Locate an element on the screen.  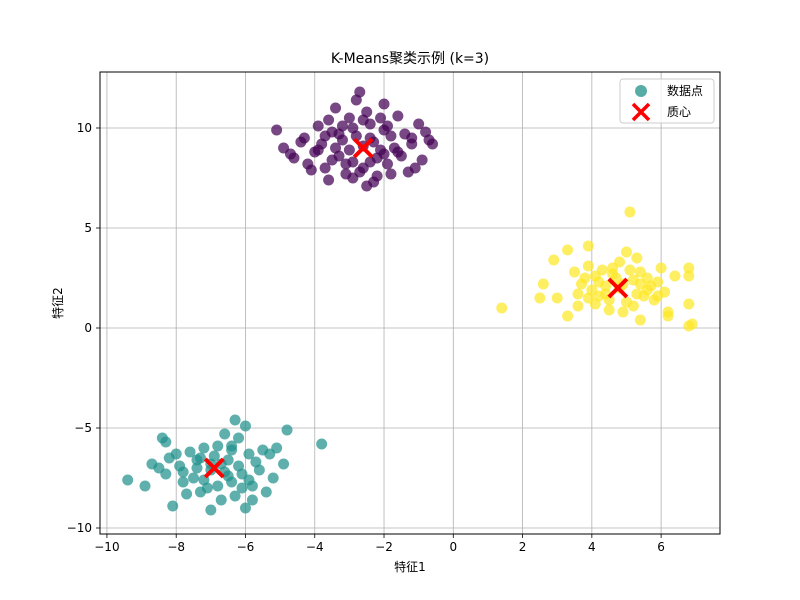
x-tick-label: −6 is located at coordinates (246, 547).